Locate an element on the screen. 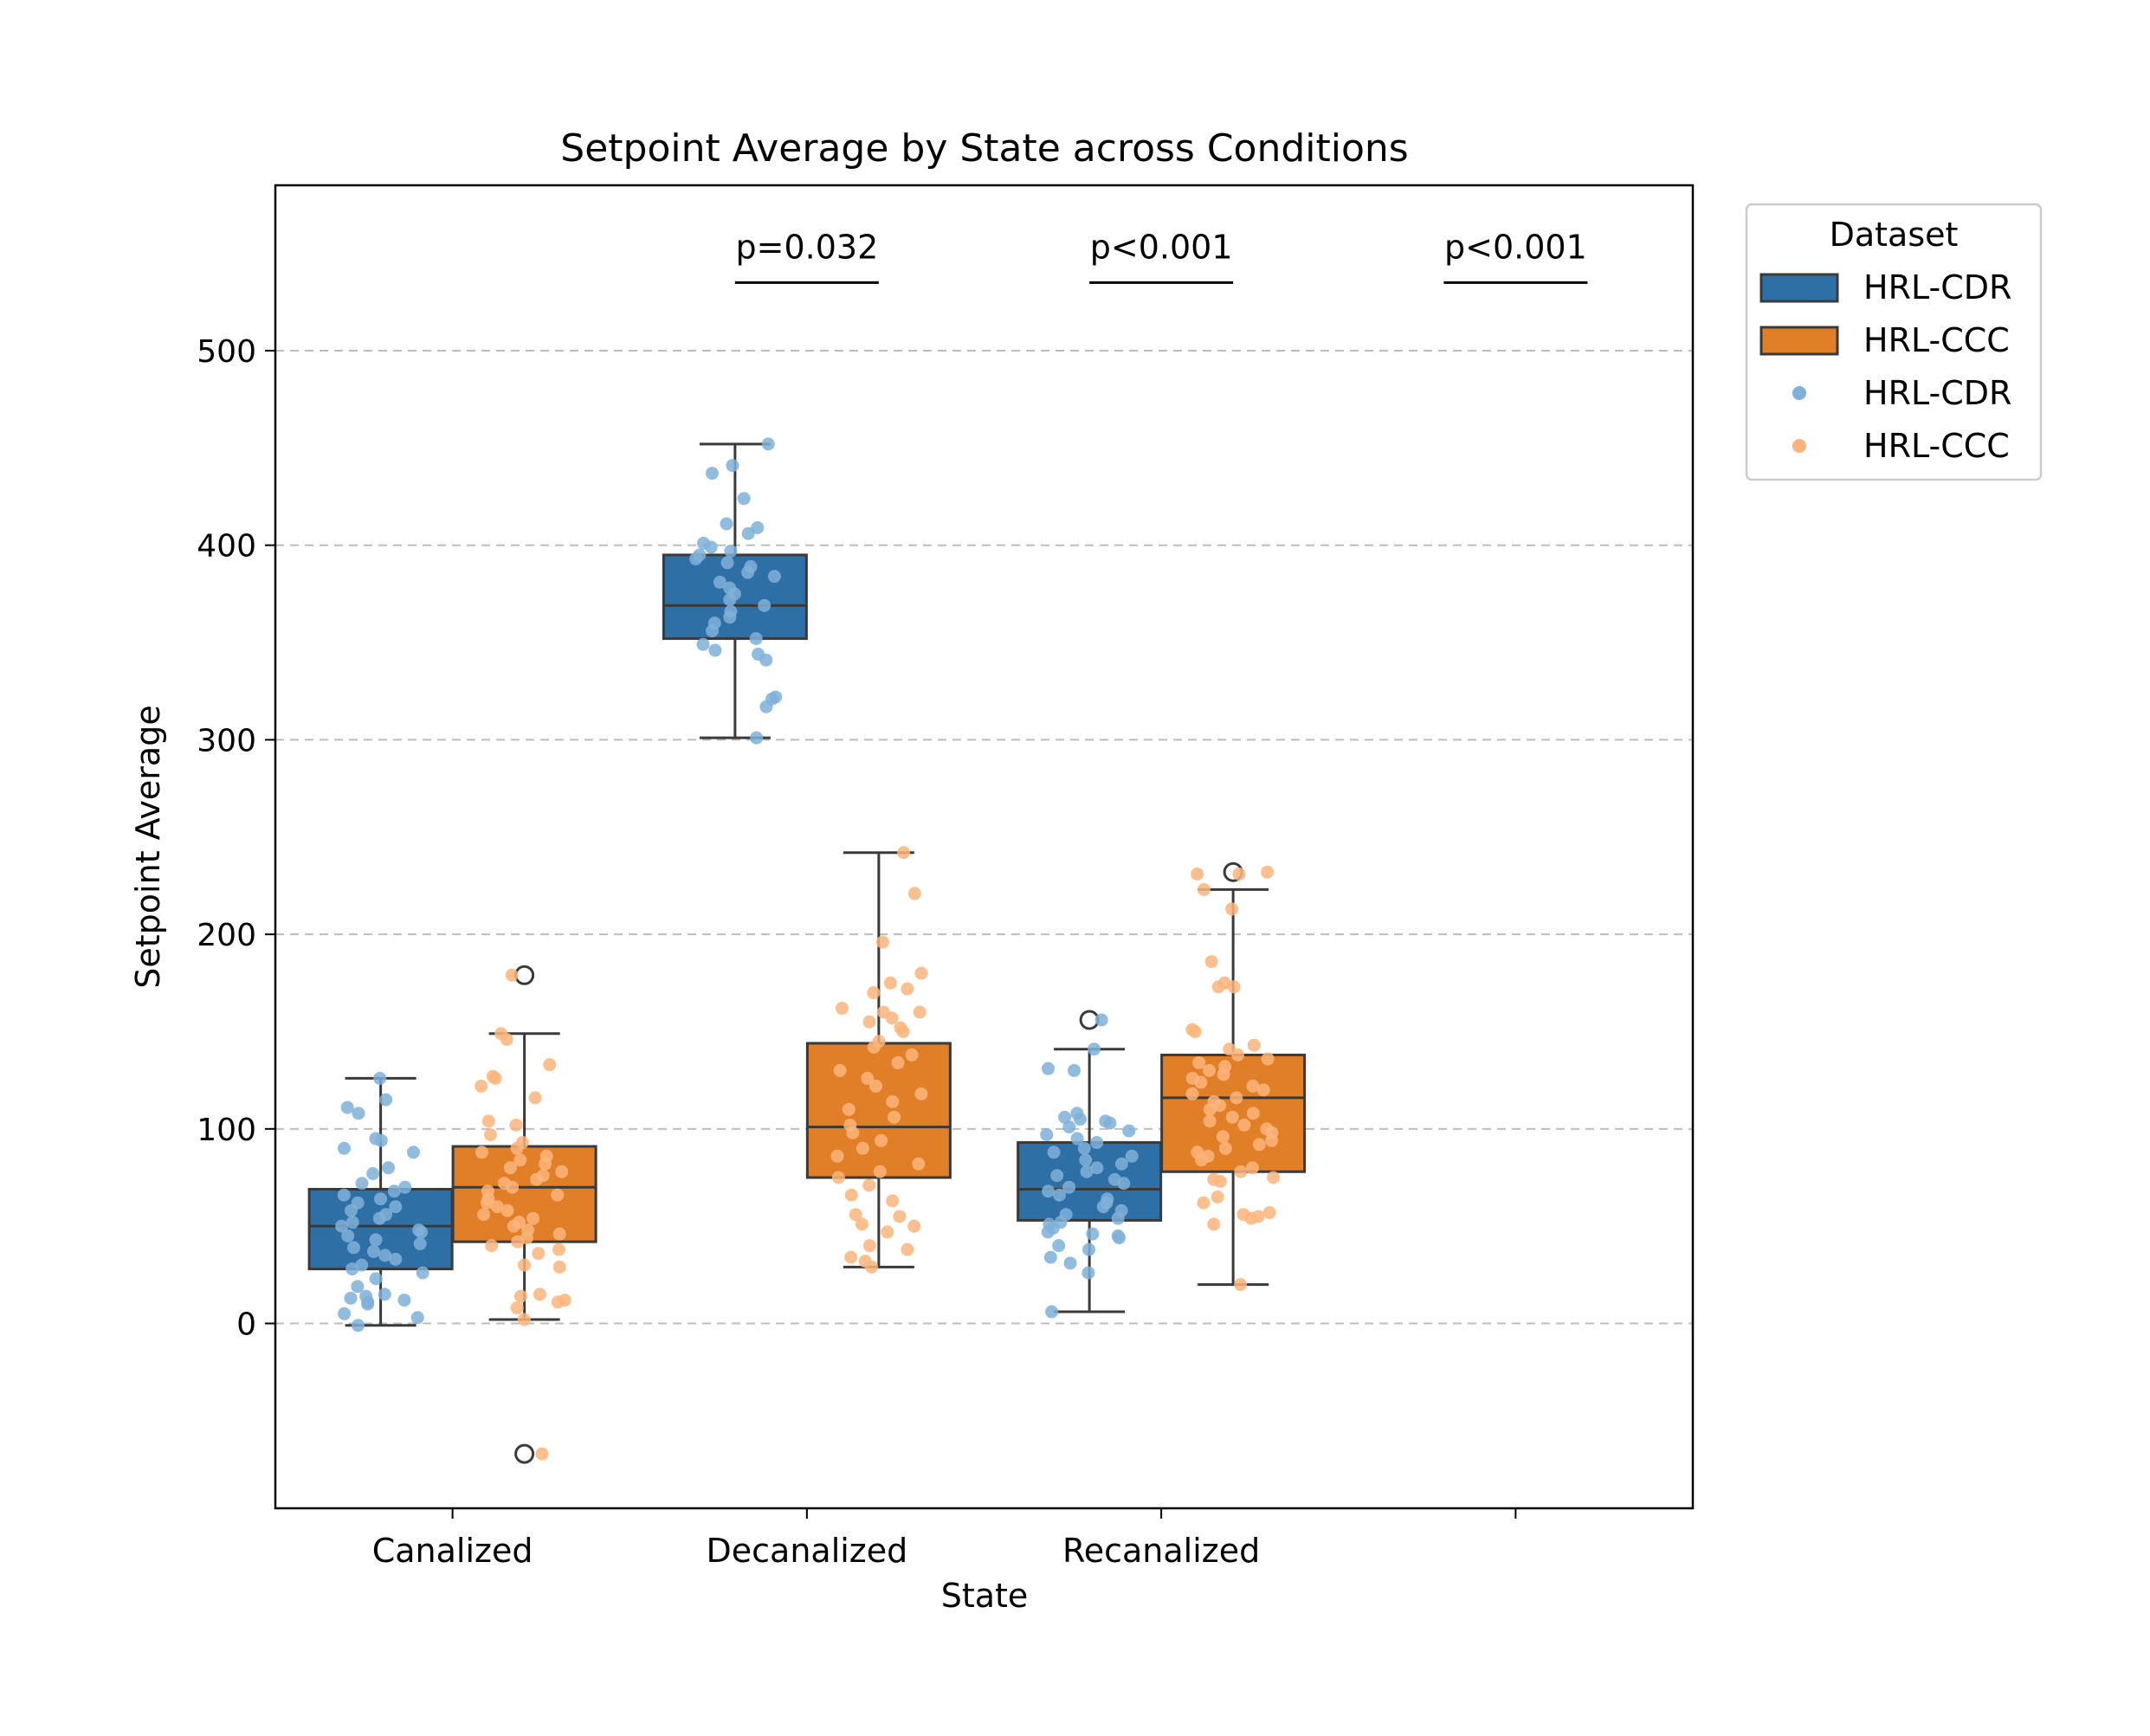 This screenshot has height=1736, width=2150. y-tick-label: 500 is located at coordinates (226, 352).